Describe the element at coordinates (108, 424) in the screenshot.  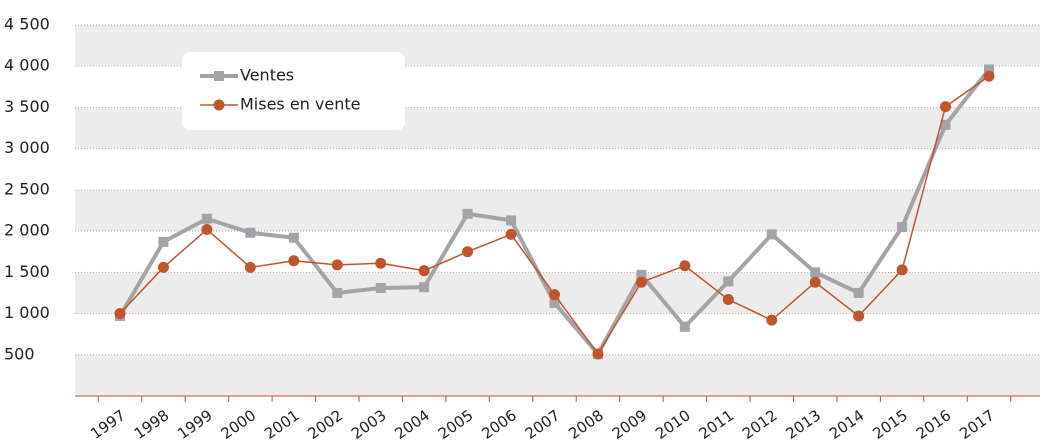
I see `x-tick-label: 1997` at that location.